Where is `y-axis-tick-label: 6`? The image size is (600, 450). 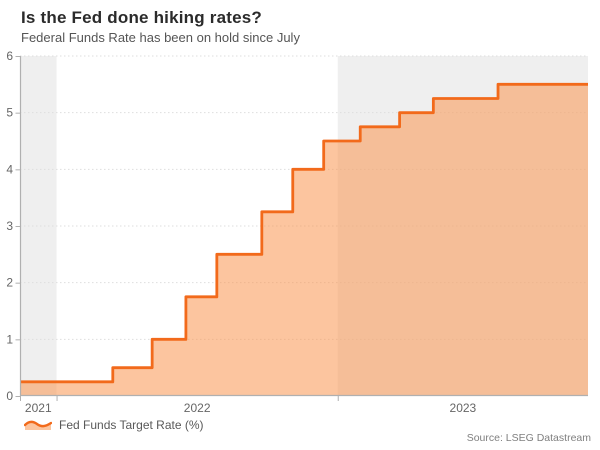
y-axis-tick-label: 6 is located at coordinates (9, 56).